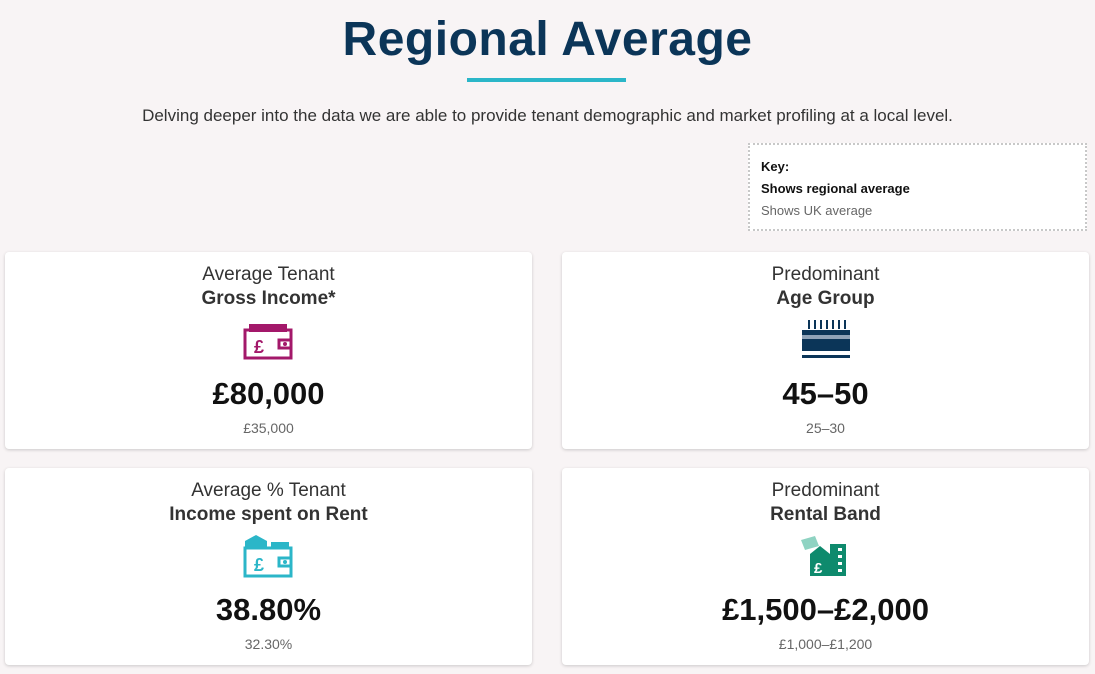  What do you see at coordinates (825, 514) in the screenshot?
I see `card-subheading: Rental Band` at bounding box center [825, 514].